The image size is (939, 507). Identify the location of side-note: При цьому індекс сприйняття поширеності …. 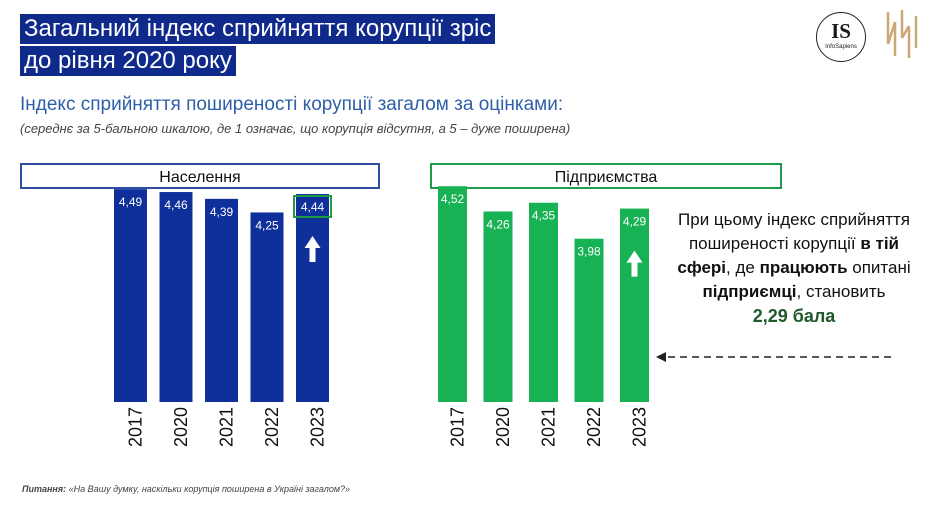
(794, 268).